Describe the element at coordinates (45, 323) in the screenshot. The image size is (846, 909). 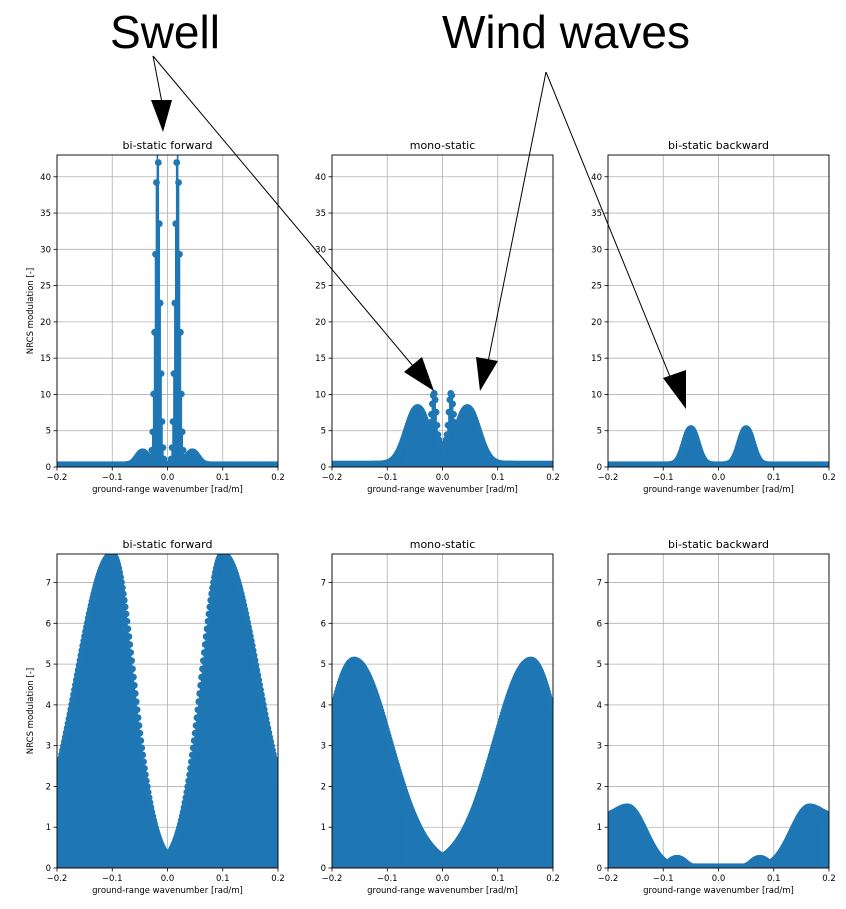
I see `y-tick-label: 20` at that location.